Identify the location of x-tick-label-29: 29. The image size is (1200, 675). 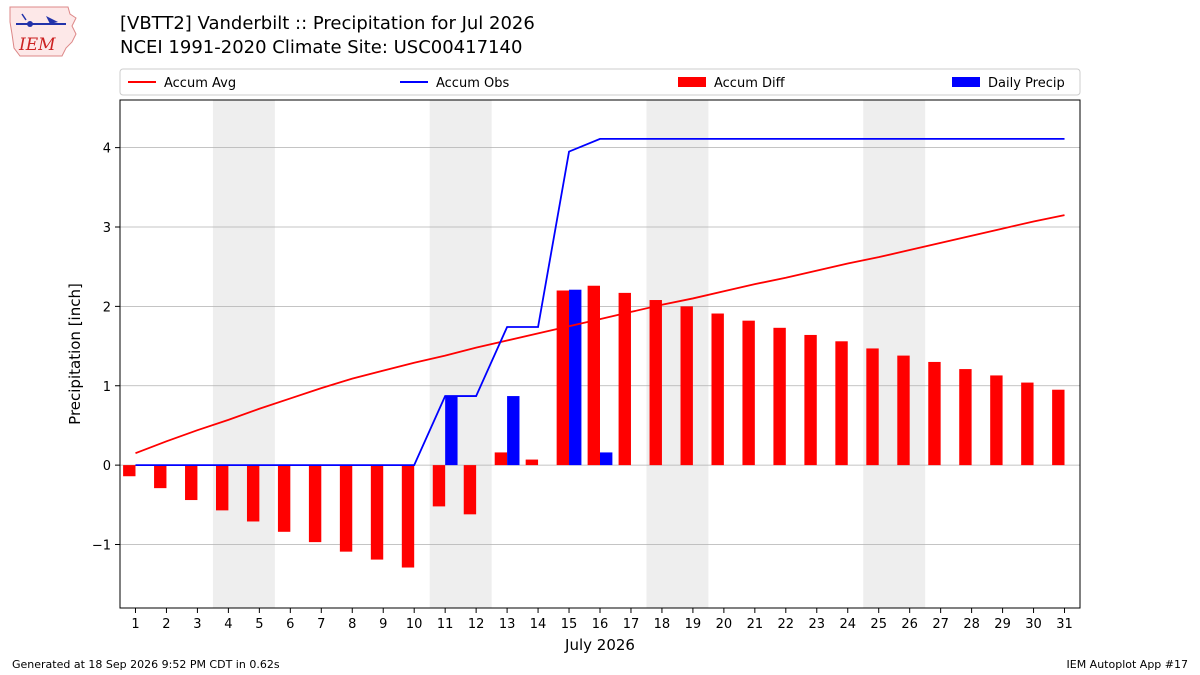
(1002, 624).